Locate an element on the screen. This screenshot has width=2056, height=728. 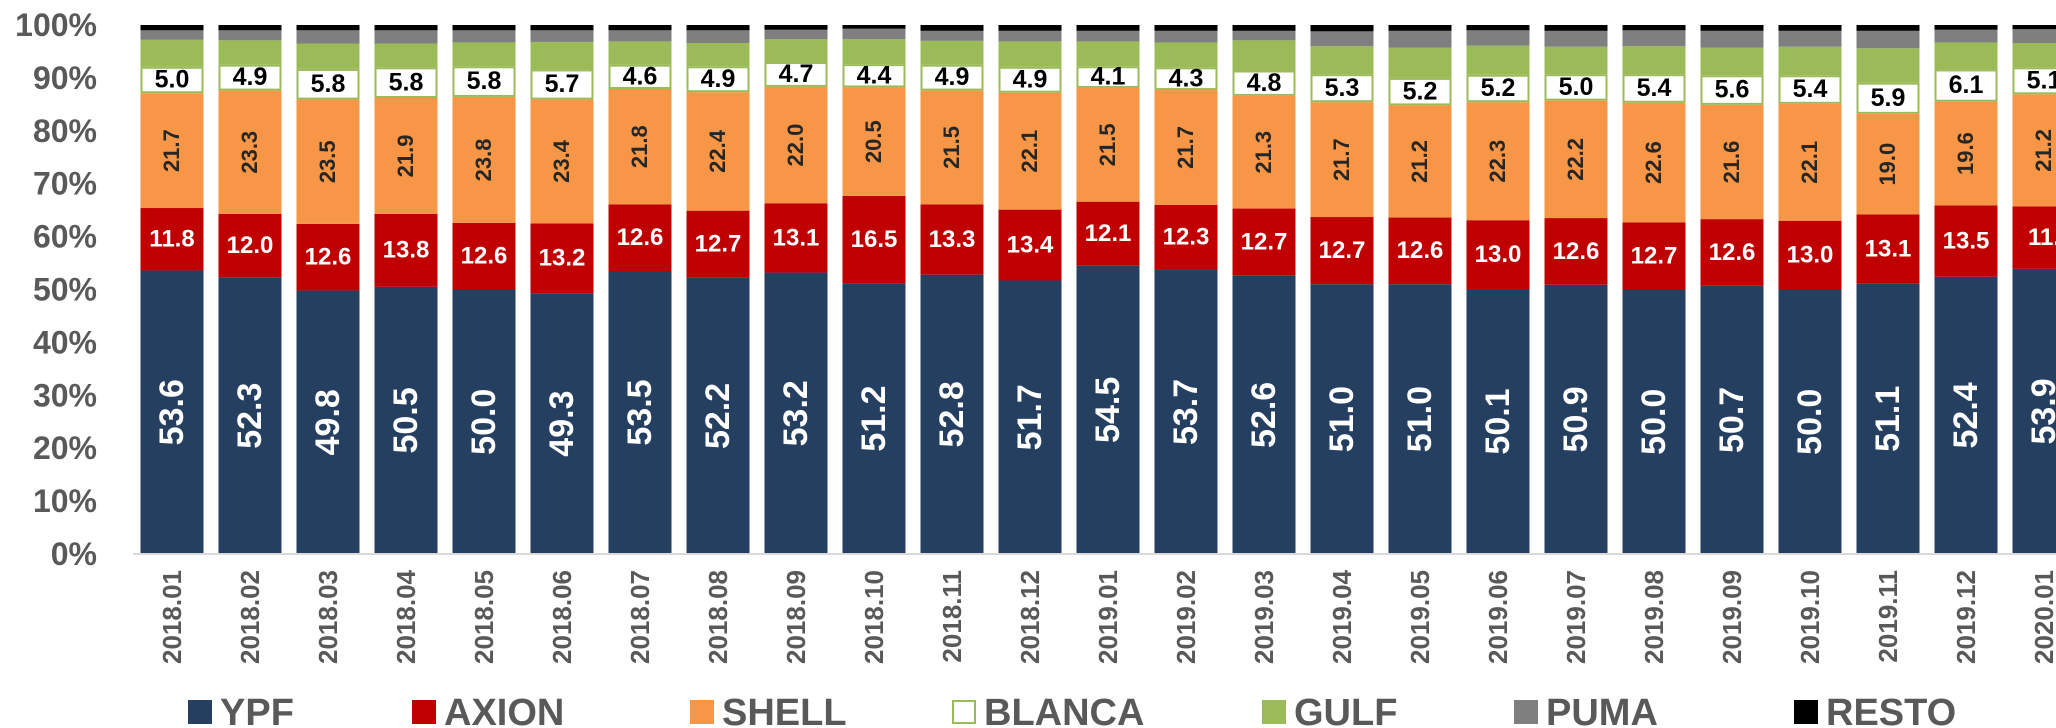
data-label-ypf: 51.2 is located at coordinates (874, 418).